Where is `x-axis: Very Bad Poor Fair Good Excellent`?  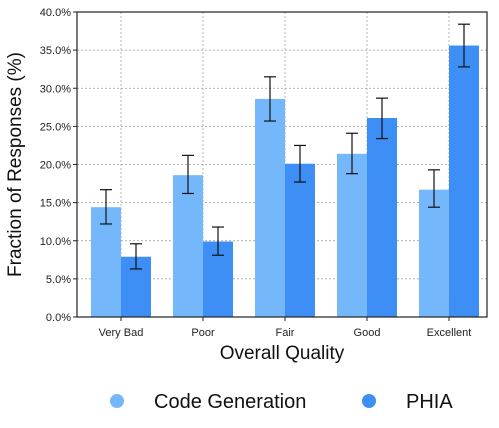
x-axis: Very Bad Poor Fair Good Excellent is located at coordinates (285, 328).